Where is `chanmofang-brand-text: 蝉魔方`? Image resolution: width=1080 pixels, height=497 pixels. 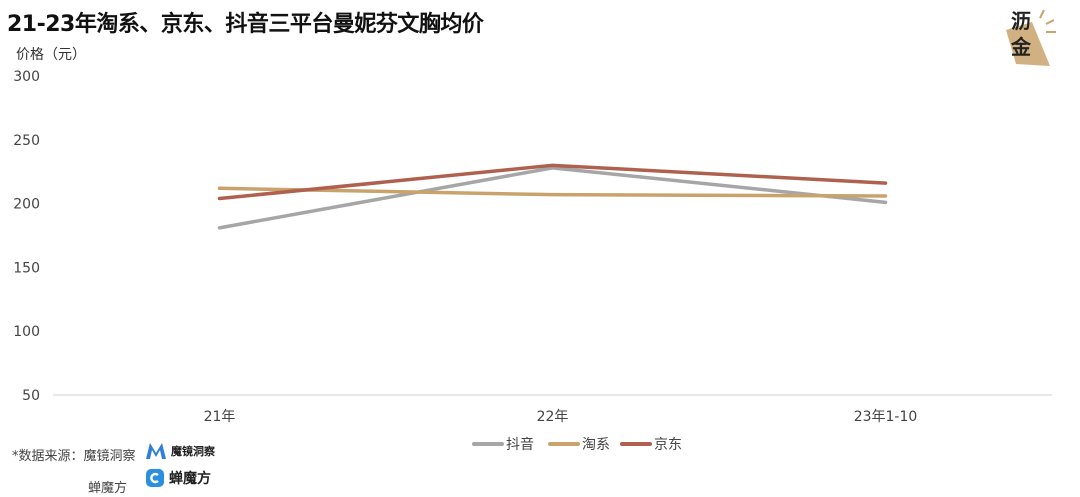
chanmofang-brand-text: 蝉魔方 is located at coordinates (190, 479).